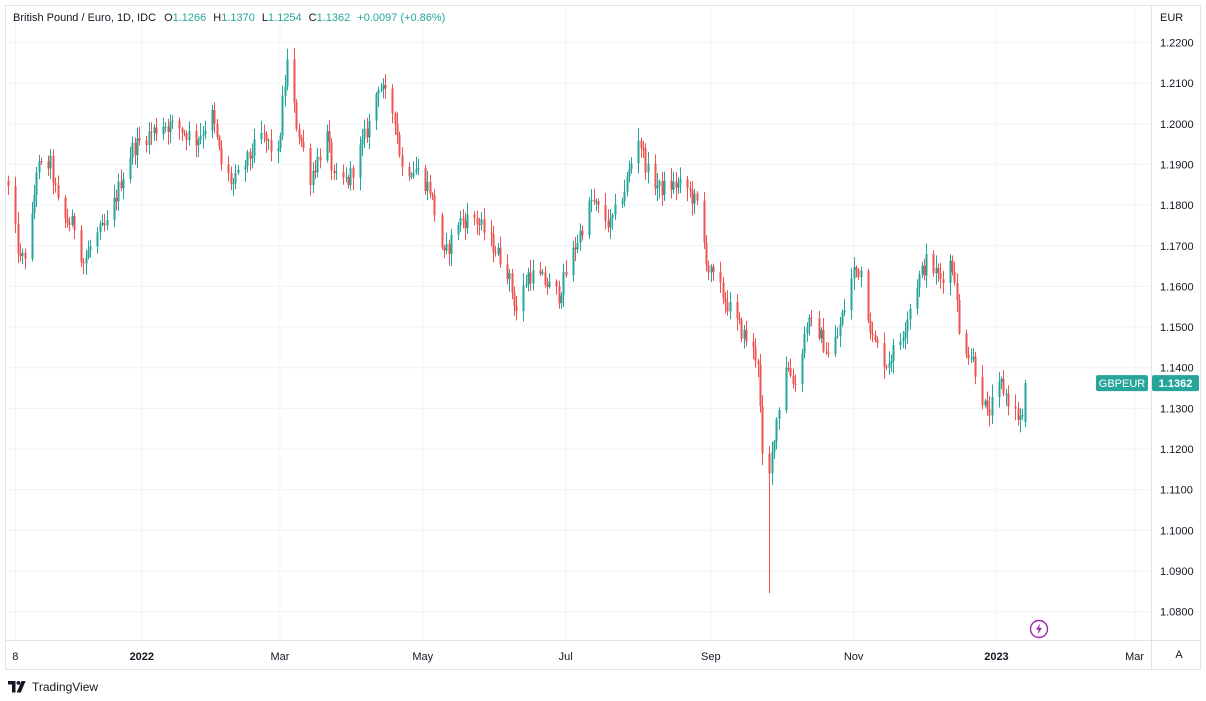 This screenshot has width=1206, height=701. I want to click on high-label: H, so click(217, 18).